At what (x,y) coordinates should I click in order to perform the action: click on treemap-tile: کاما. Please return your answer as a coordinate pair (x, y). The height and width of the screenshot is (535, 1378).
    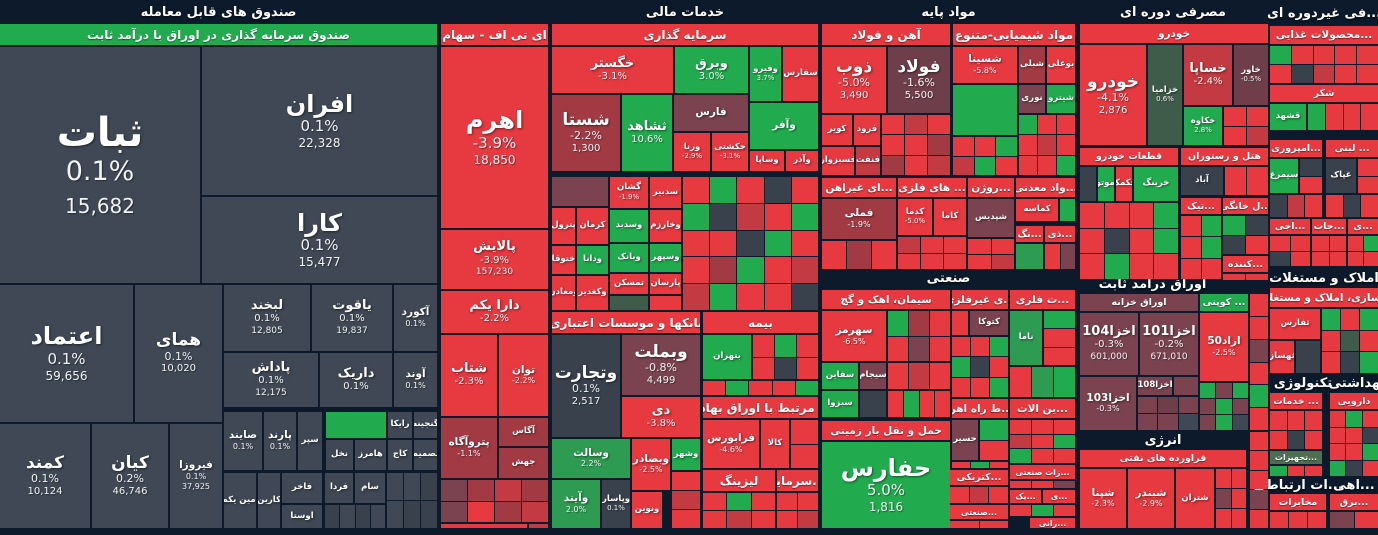
    Looking at the image, I should click on (950, 217).